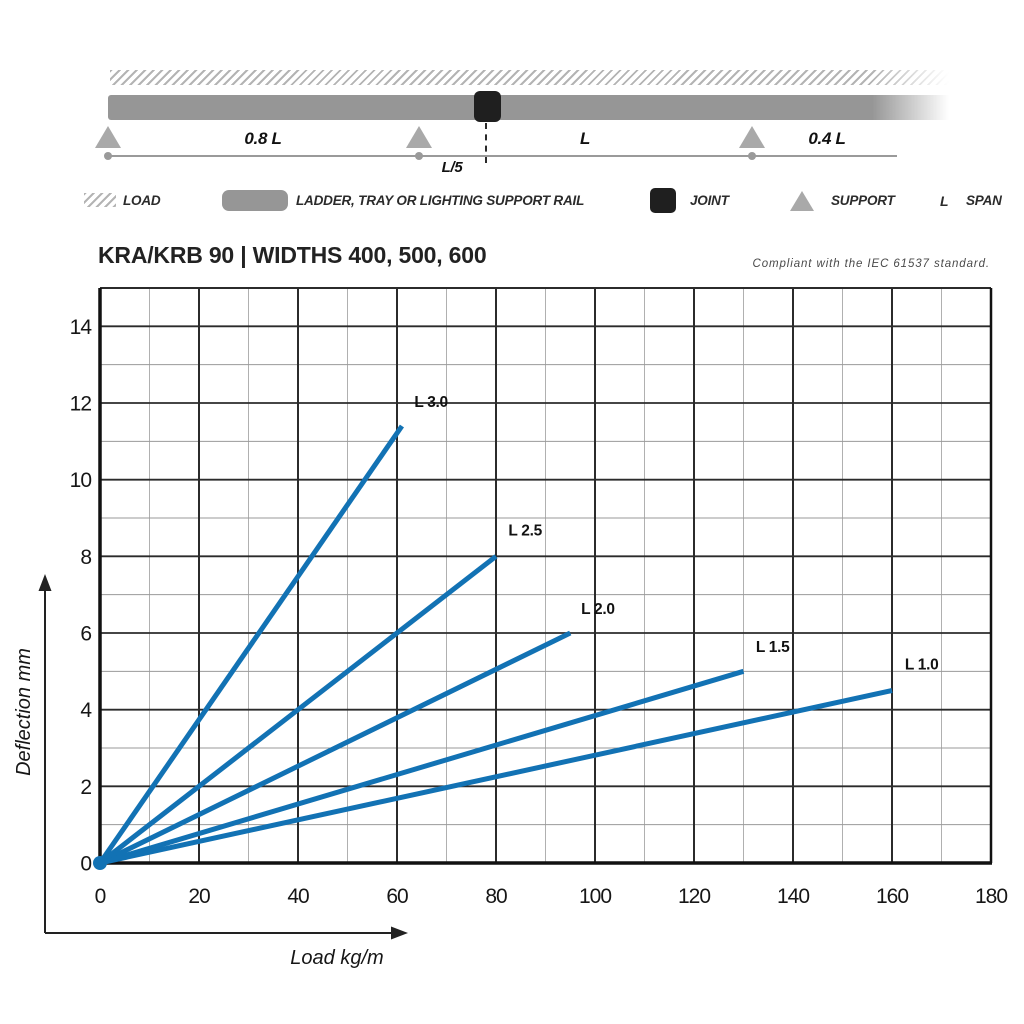 Image resolution: width=1024 pixels, height=1024 pixels. What do you see at coordinates (86, 710) in the screenshot?
I see `y-tick-label: 4` at bounding box center [86, 710].